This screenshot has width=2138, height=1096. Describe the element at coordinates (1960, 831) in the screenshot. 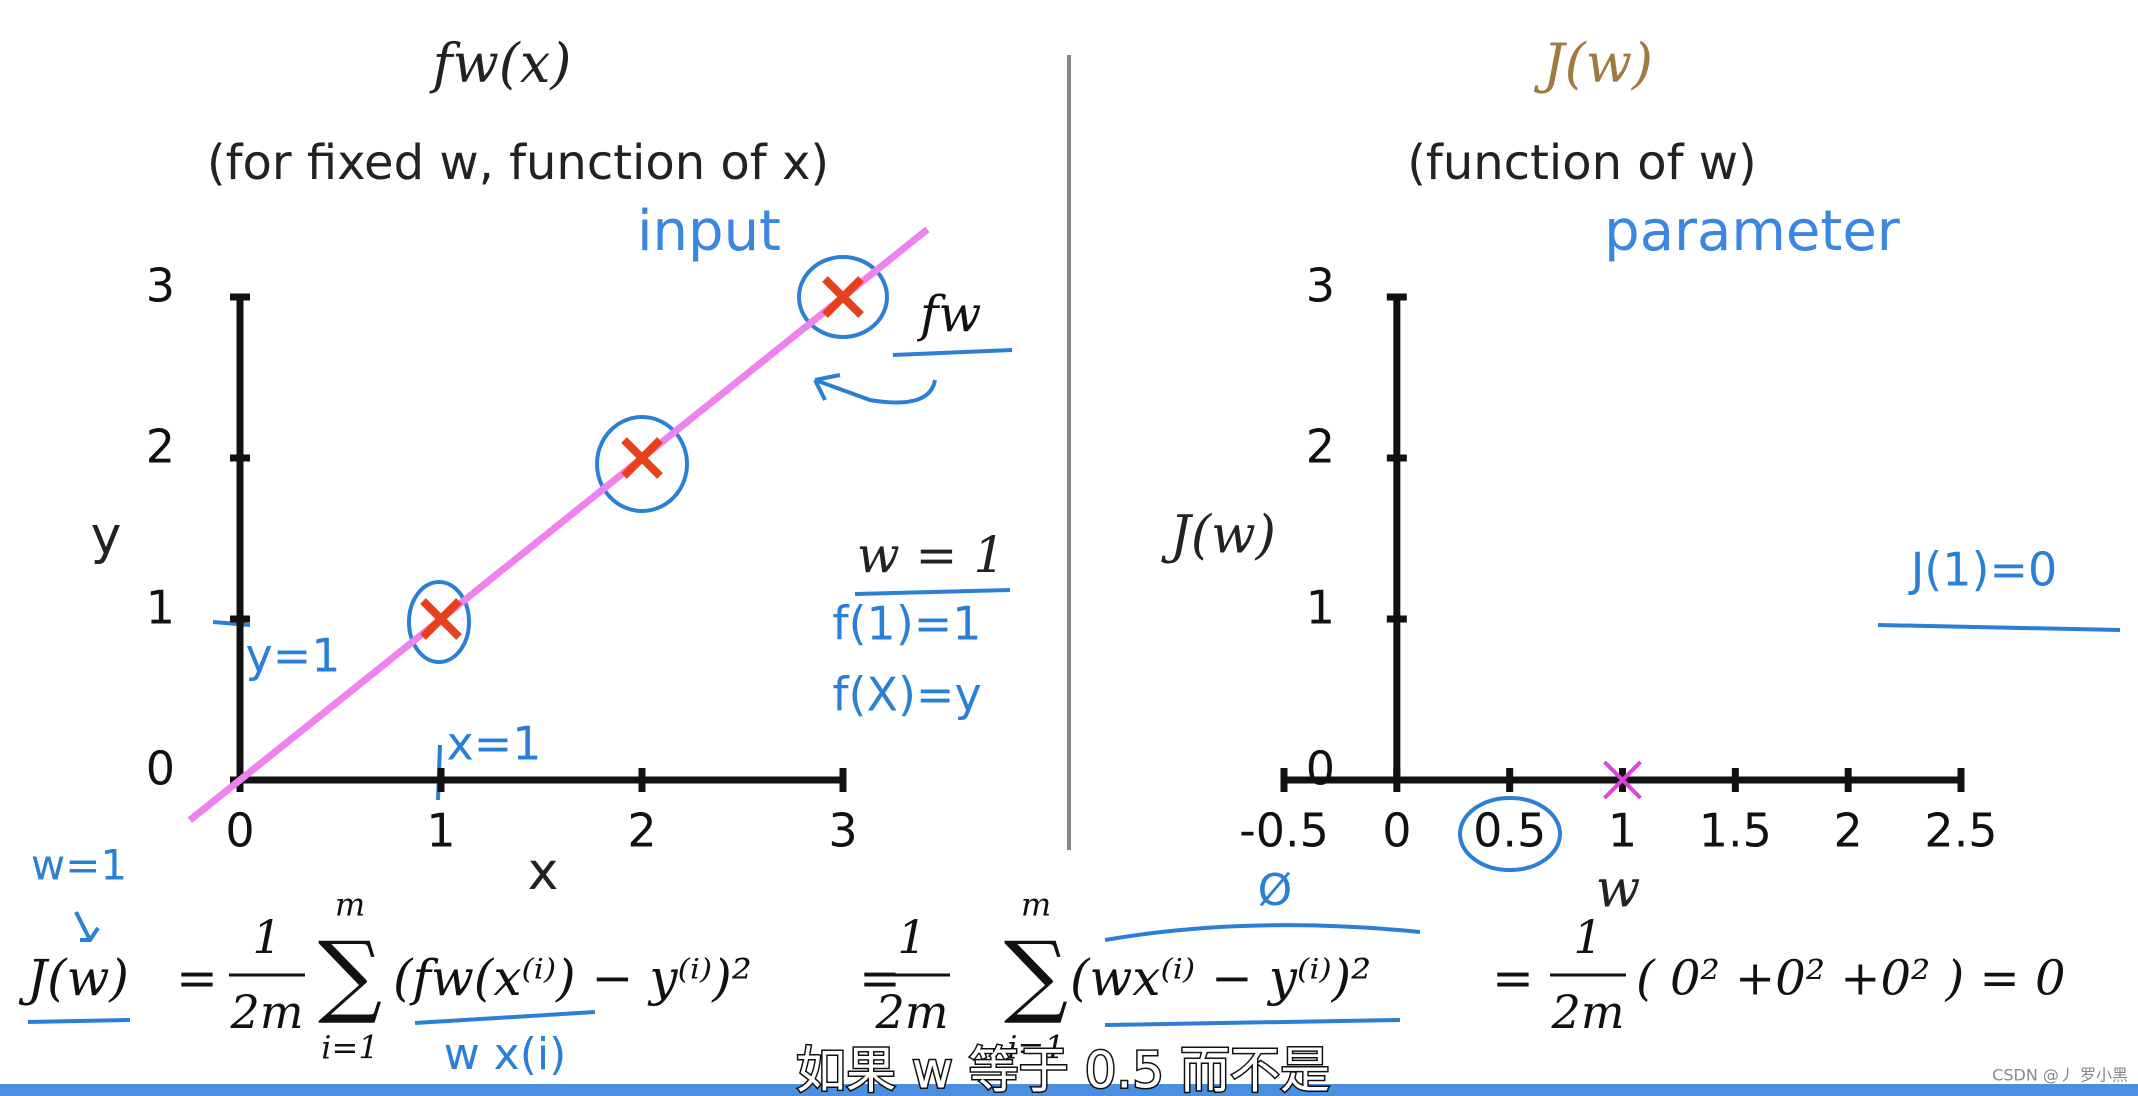

I see `x-tick-label: 2.5` at that location.